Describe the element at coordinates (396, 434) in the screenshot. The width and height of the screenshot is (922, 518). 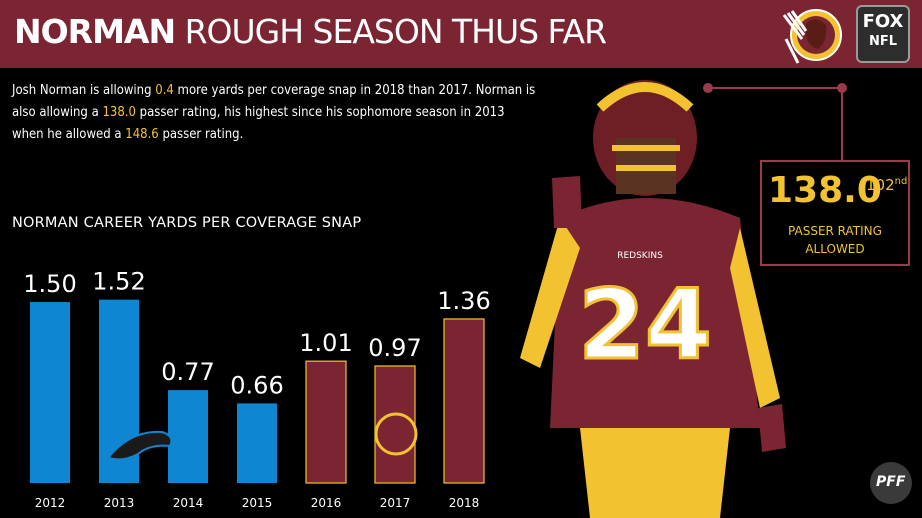
I see `redskins-badge-icon` at that location.